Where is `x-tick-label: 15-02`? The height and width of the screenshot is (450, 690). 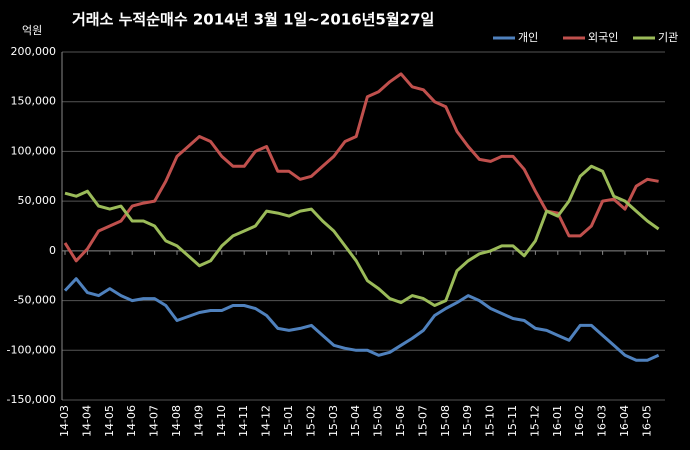 x-tick-label: 15-02 is located at coordinates (310, 421).